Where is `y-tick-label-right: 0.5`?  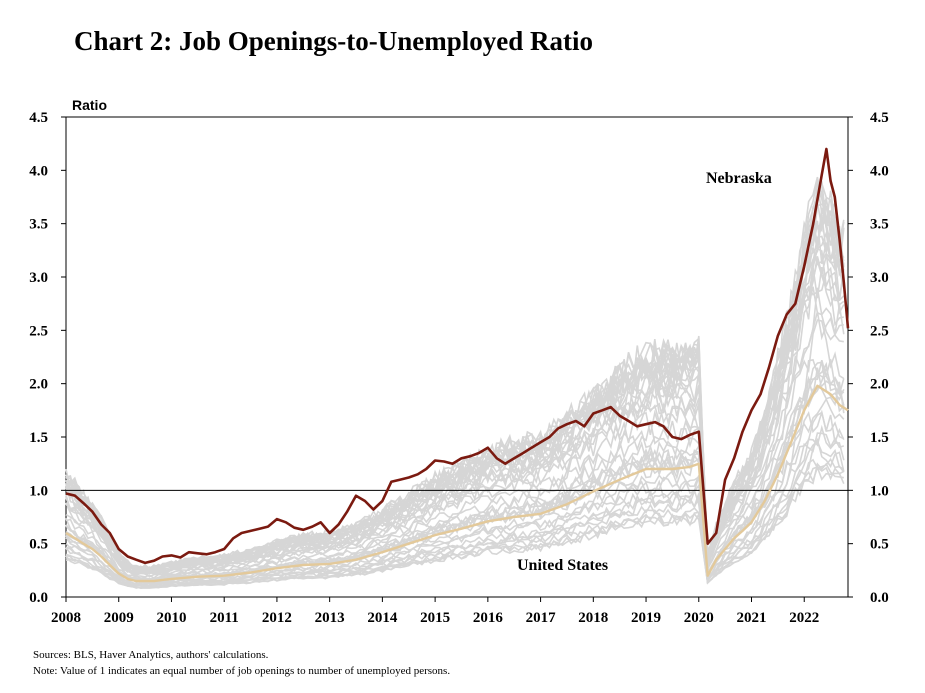
y-tick-label-right: 0.5 is located at coordinates (879, 545).